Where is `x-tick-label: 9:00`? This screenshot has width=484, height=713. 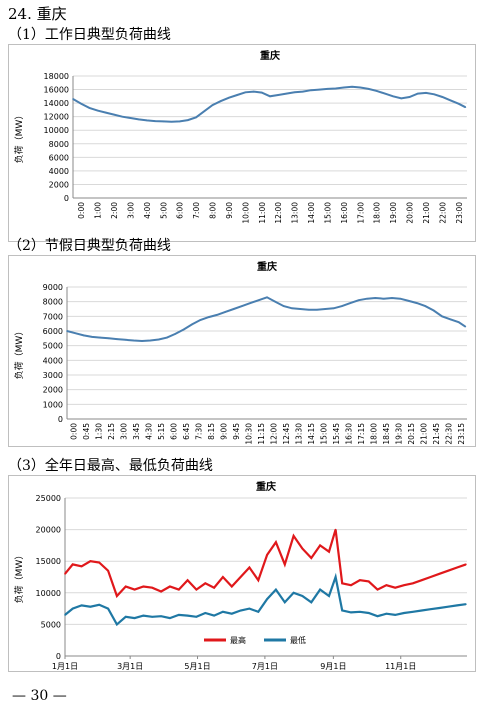 x-tick-label: 9:00 is located at coordinates (223, 431).